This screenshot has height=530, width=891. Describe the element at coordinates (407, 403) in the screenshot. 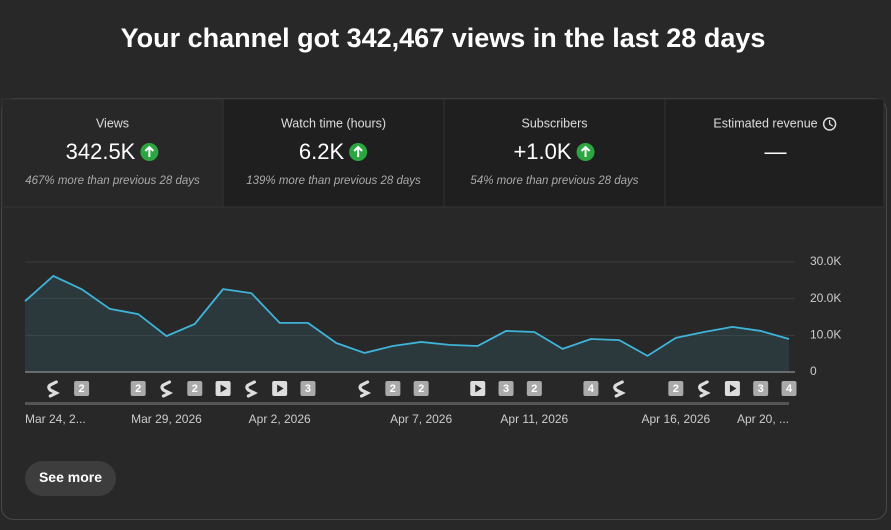

I see `scroll-track` at that location.